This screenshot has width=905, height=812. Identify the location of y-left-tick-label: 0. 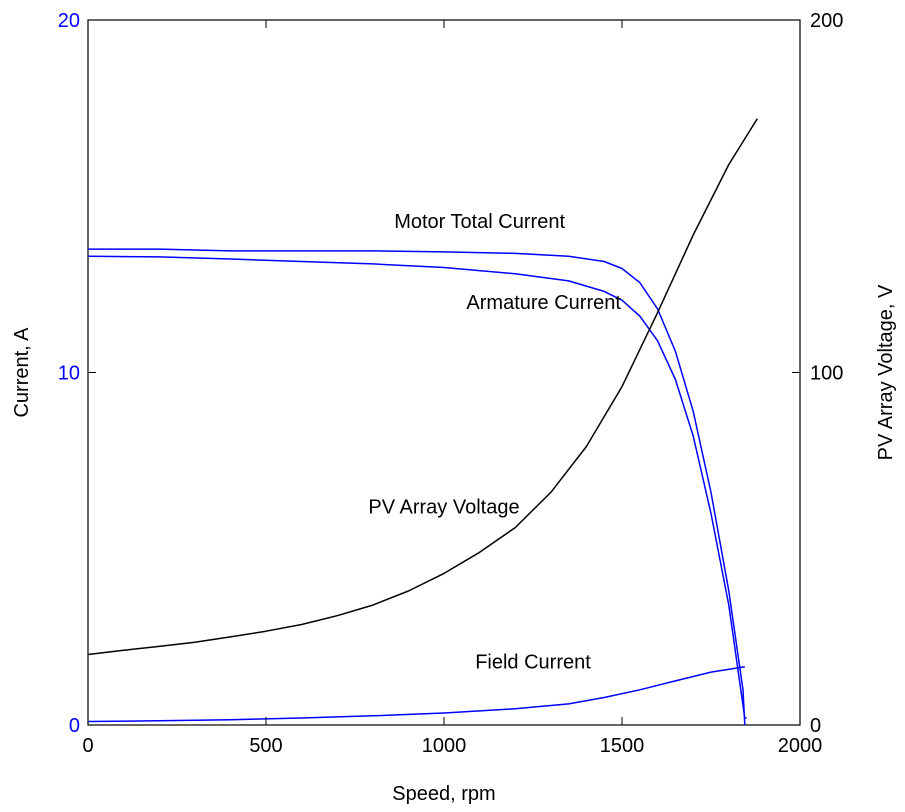
(74, 726).